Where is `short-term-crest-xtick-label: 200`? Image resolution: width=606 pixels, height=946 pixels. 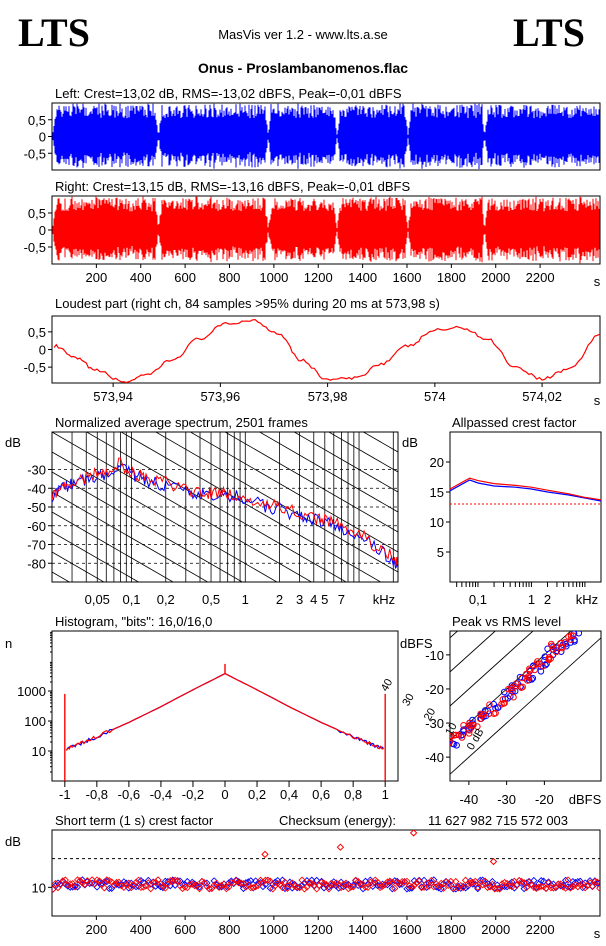 short-term-crest-xtick-label: 200 is located at coordinates (97, 929).